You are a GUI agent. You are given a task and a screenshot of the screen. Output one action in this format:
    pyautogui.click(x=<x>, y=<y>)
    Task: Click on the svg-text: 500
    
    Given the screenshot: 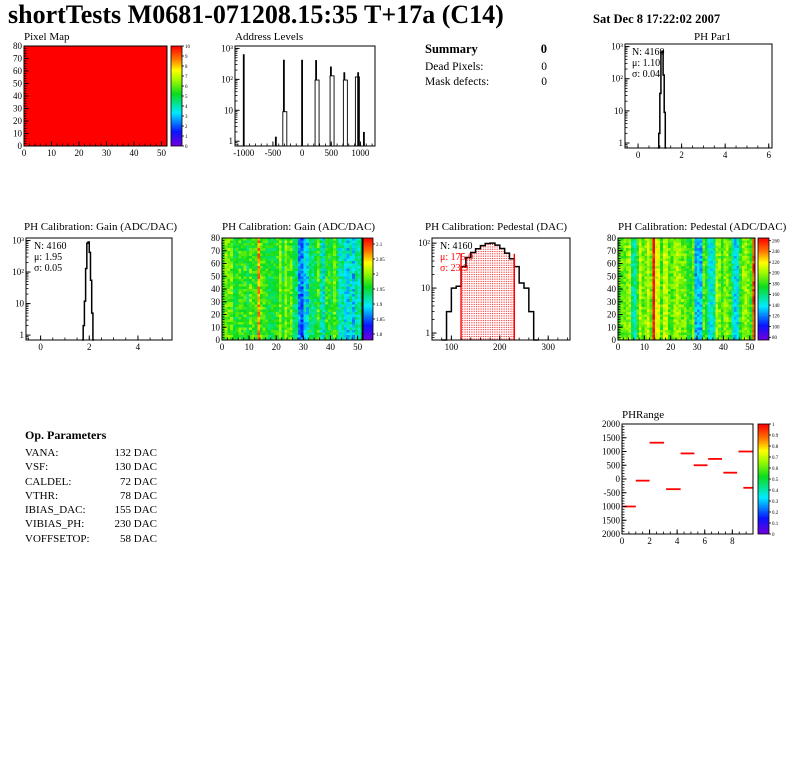 What is the action you would take?
    pyautogui.click(x=614, y=465)
    